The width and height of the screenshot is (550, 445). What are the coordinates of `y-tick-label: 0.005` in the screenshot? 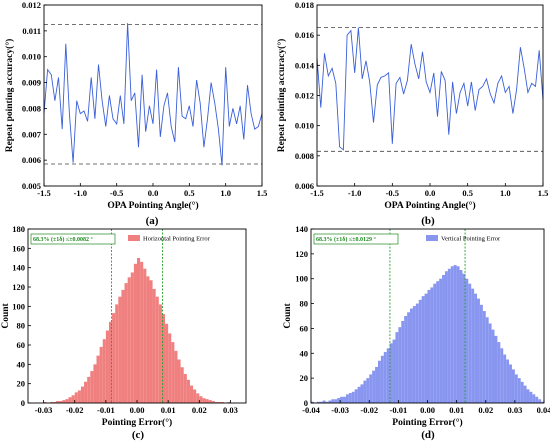 It's located at (31, 186).